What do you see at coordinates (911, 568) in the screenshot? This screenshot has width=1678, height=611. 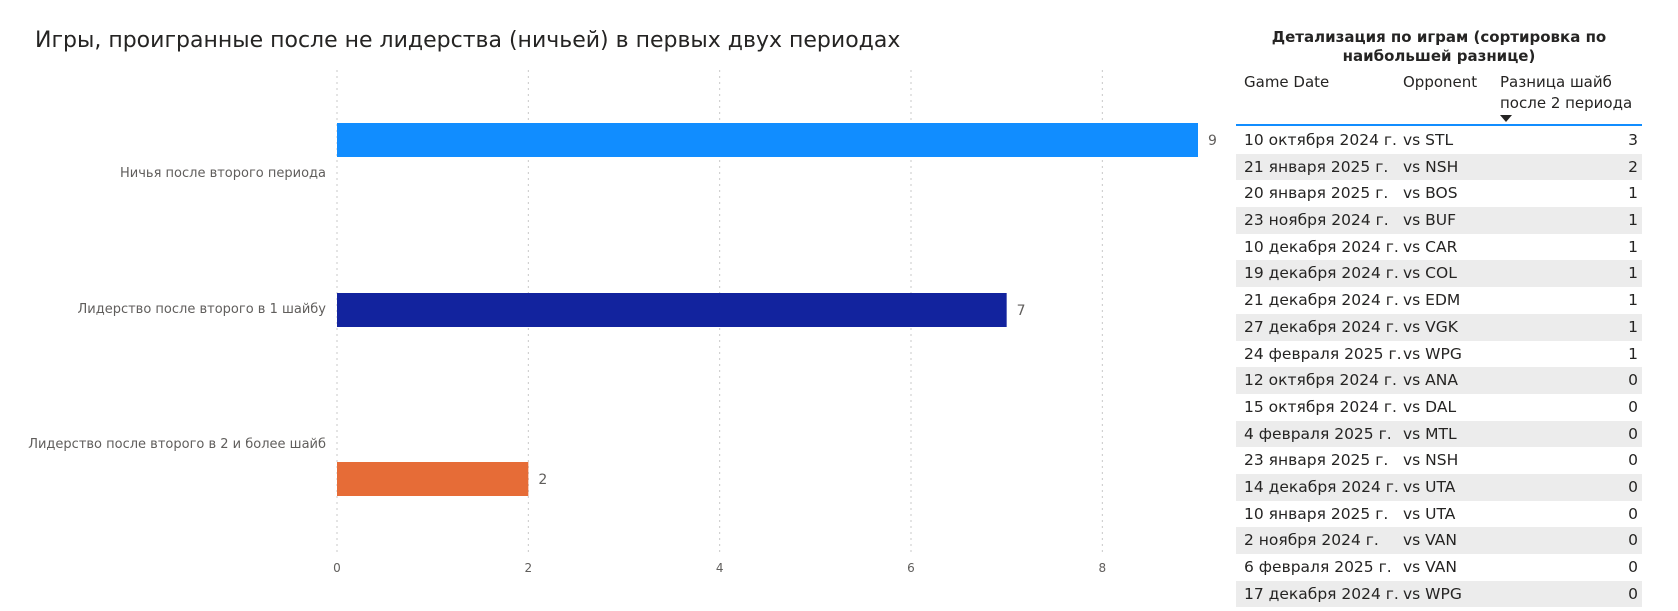 I see `x-tick-label: 6` at bounding box center [911, 568].